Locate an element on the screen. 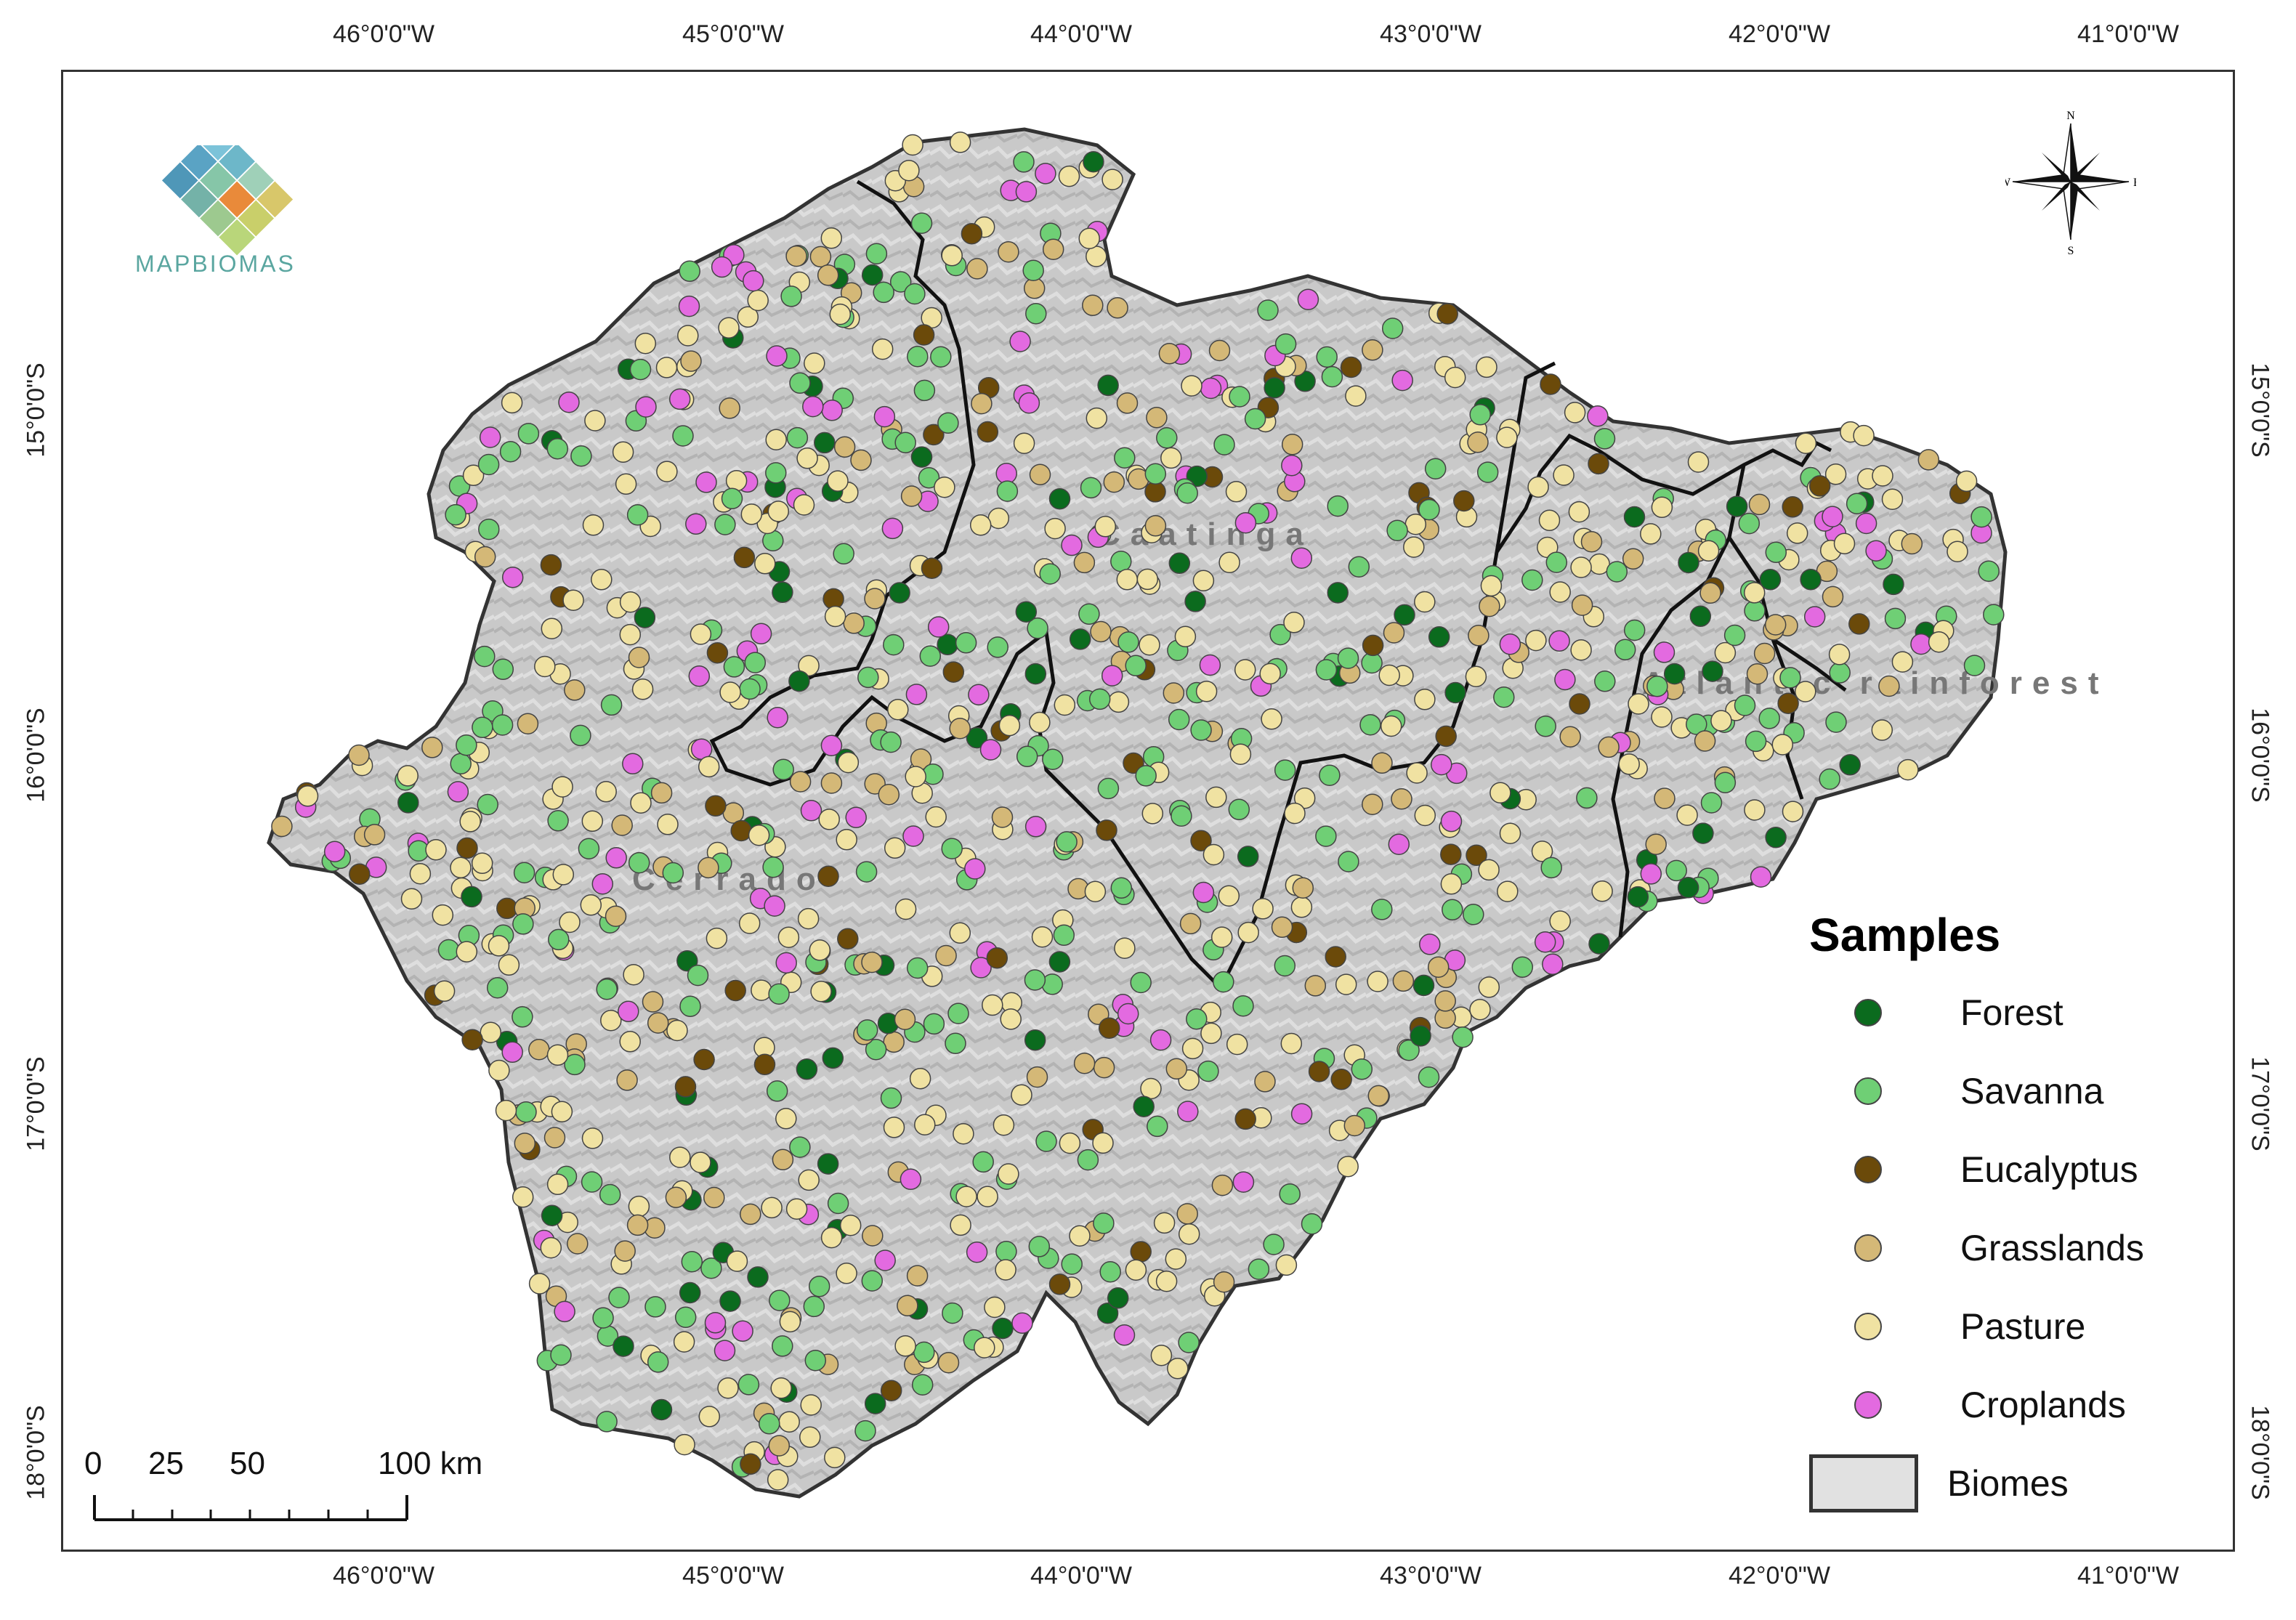 The width and height of the screenshot is (2296, 1620). caatinga-atlantic-boundary is located at coordinates (1387, 675).